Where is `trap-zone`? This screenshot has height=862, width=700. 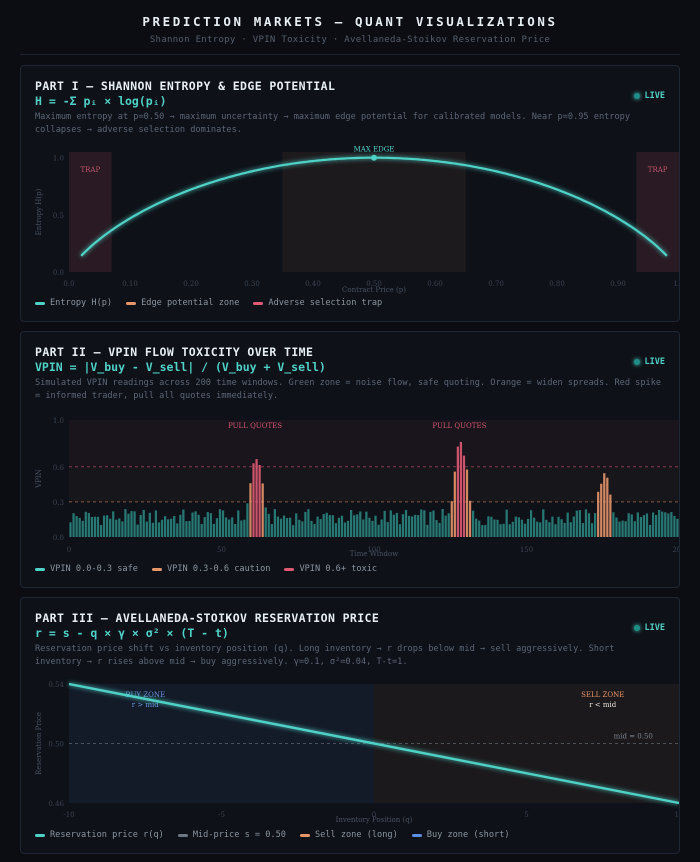 trap-zone is located at coordinates (657, 212).